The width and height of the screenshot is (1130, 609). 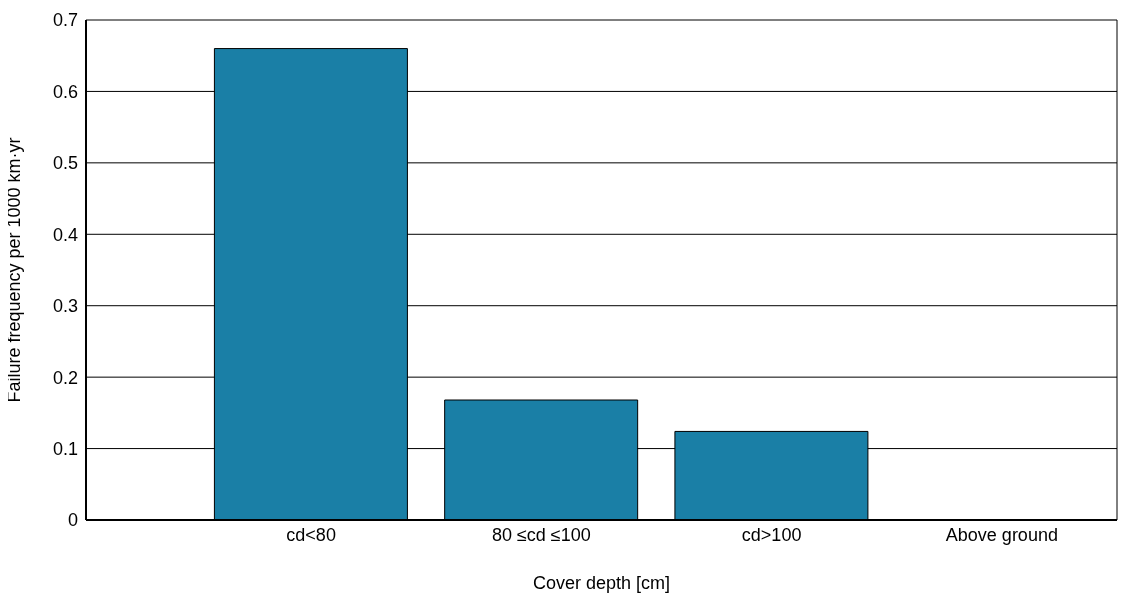 What do you see at coordinates (601, 582) in the screenshot?
I see `x-axis-title: Cover depth [cm]` at bounding box center [601, 582].